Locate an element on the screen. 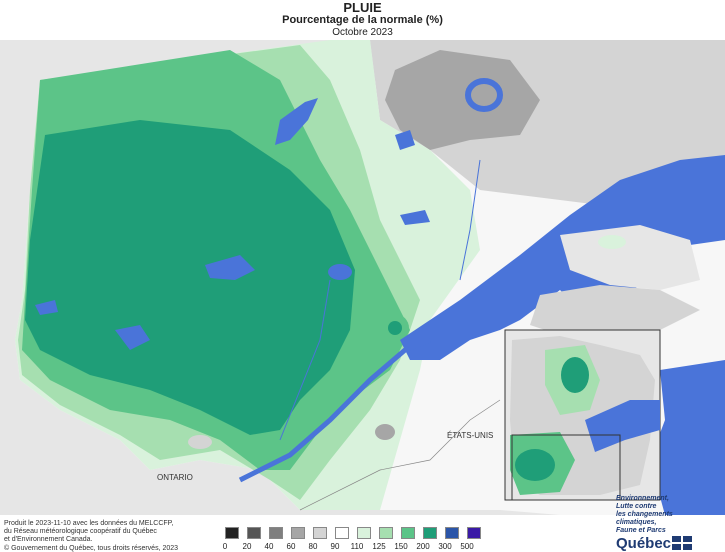  st-lawrence-river is located at coordinates (334, 410).